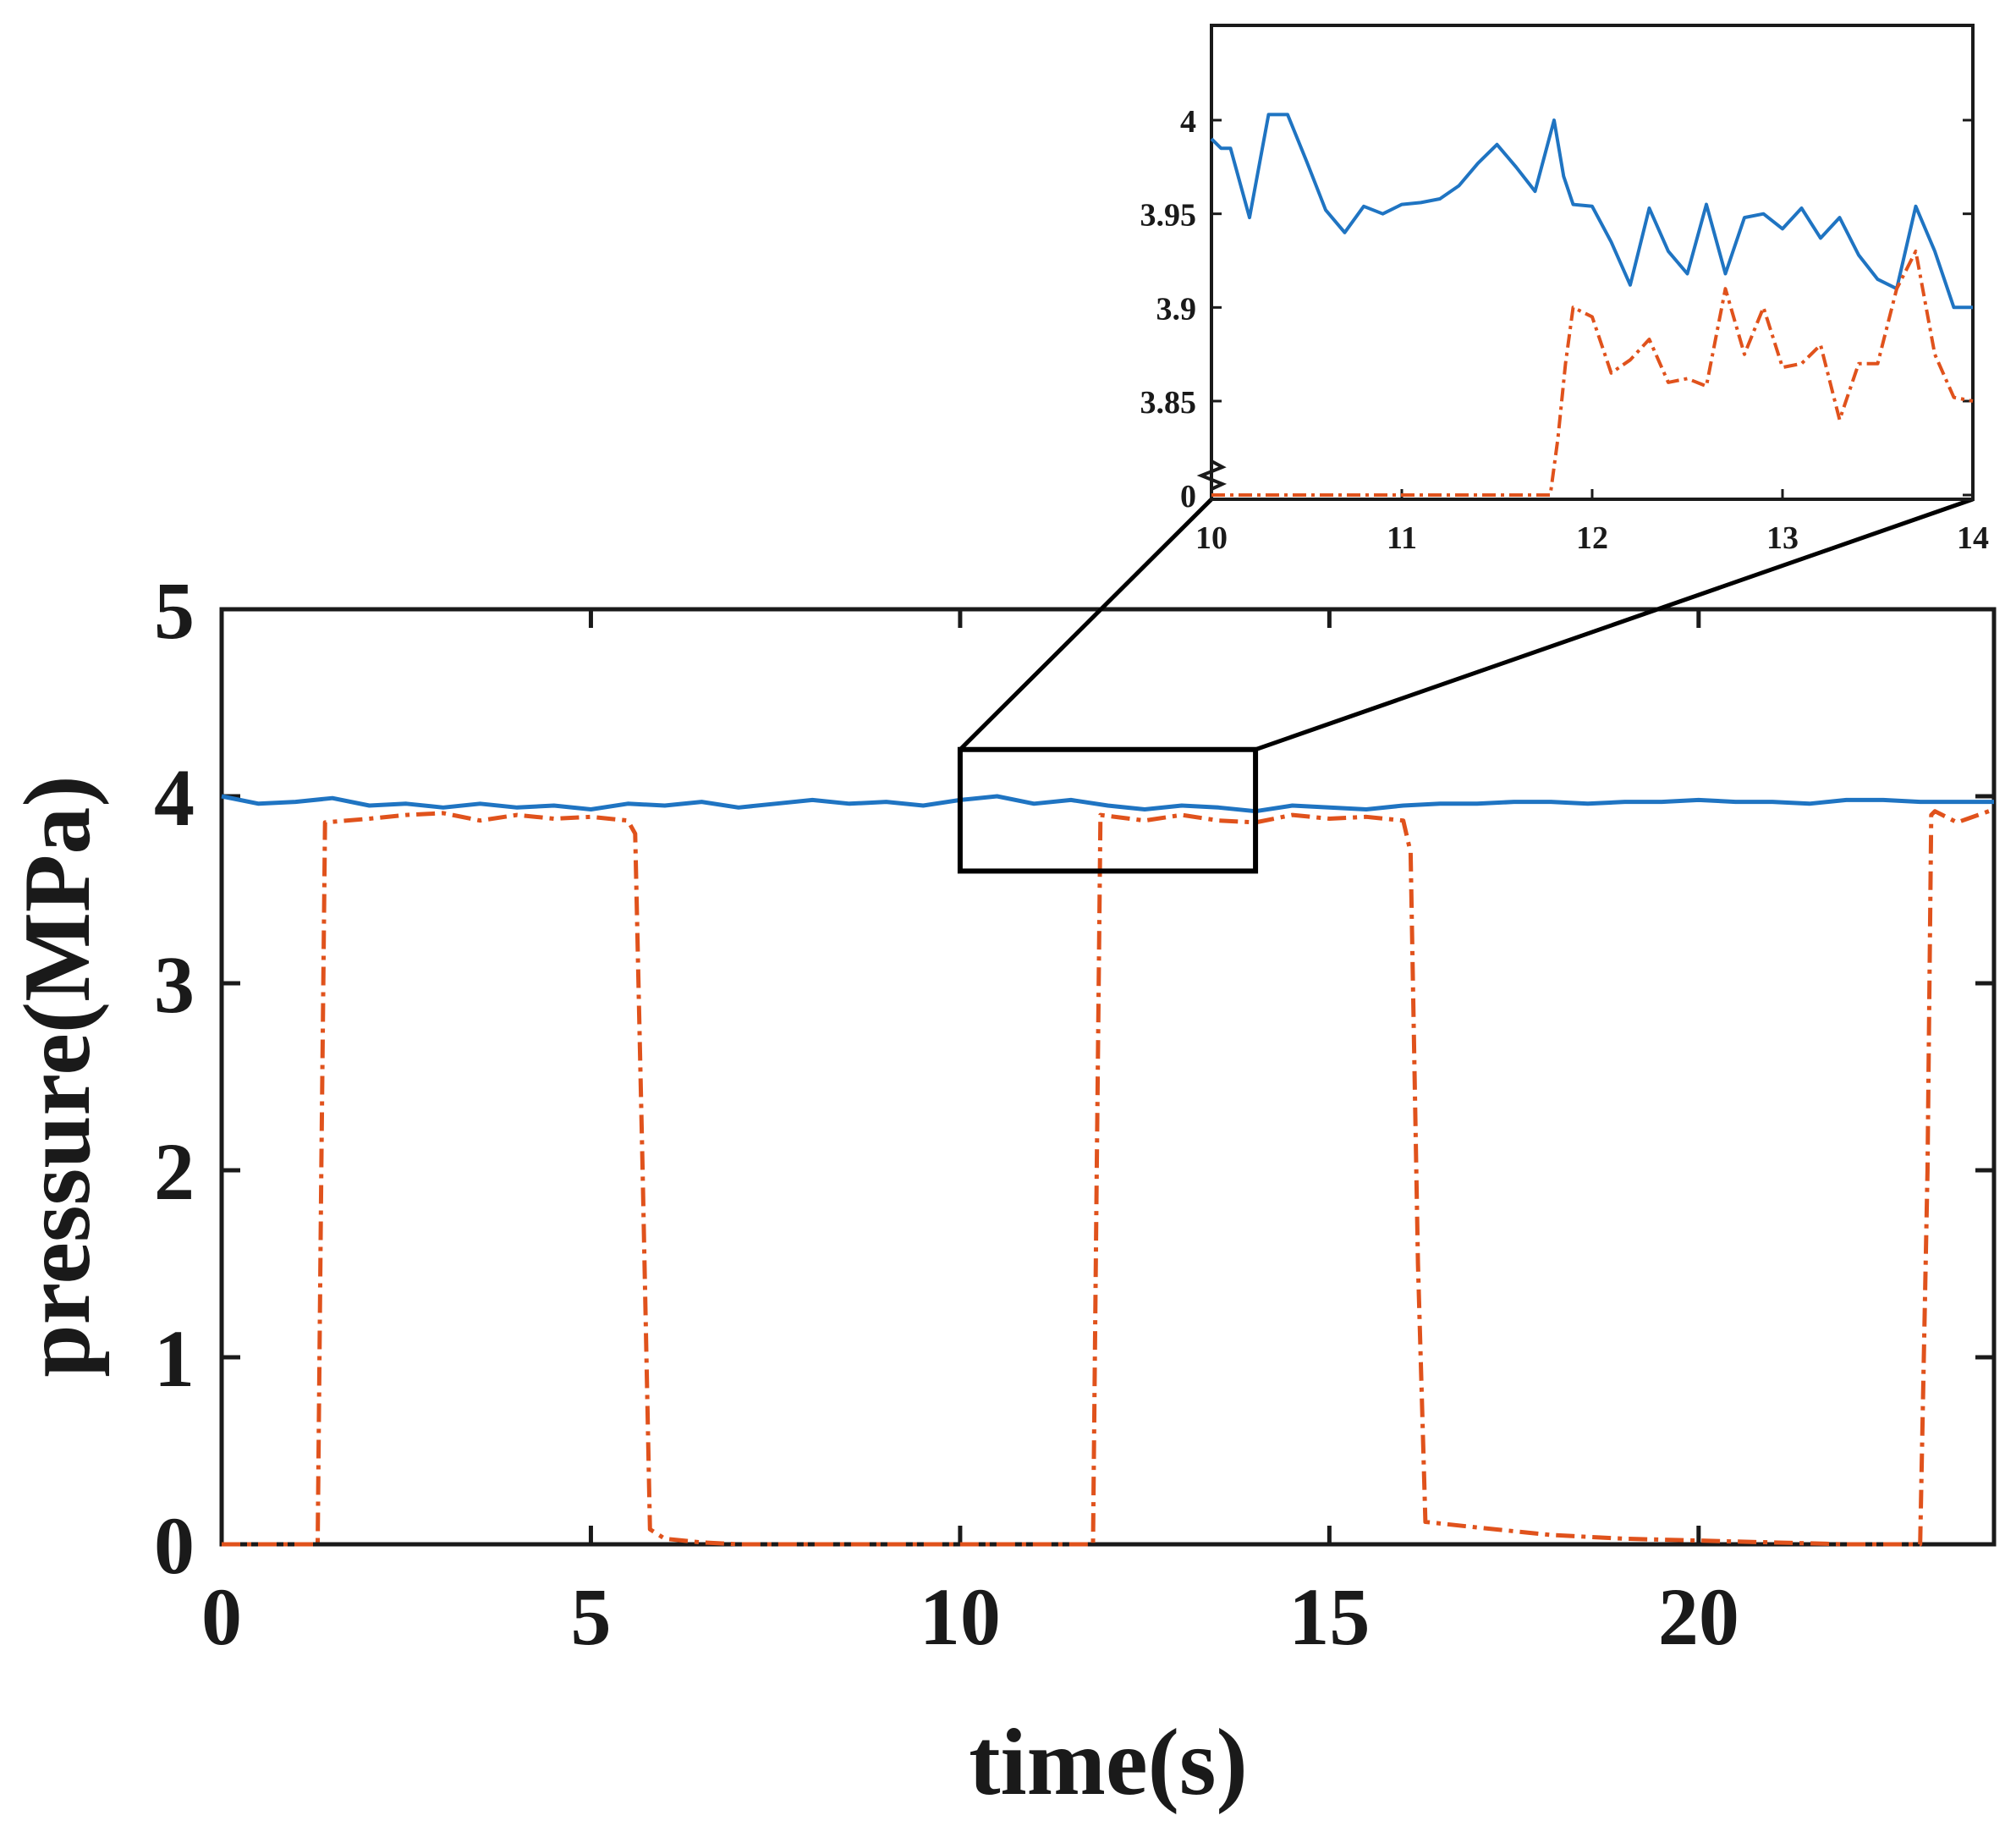 The height and width of the screenshot is (1821, 2016). I want to click on inset-x-tick-label: 12, so click(1592, 538).